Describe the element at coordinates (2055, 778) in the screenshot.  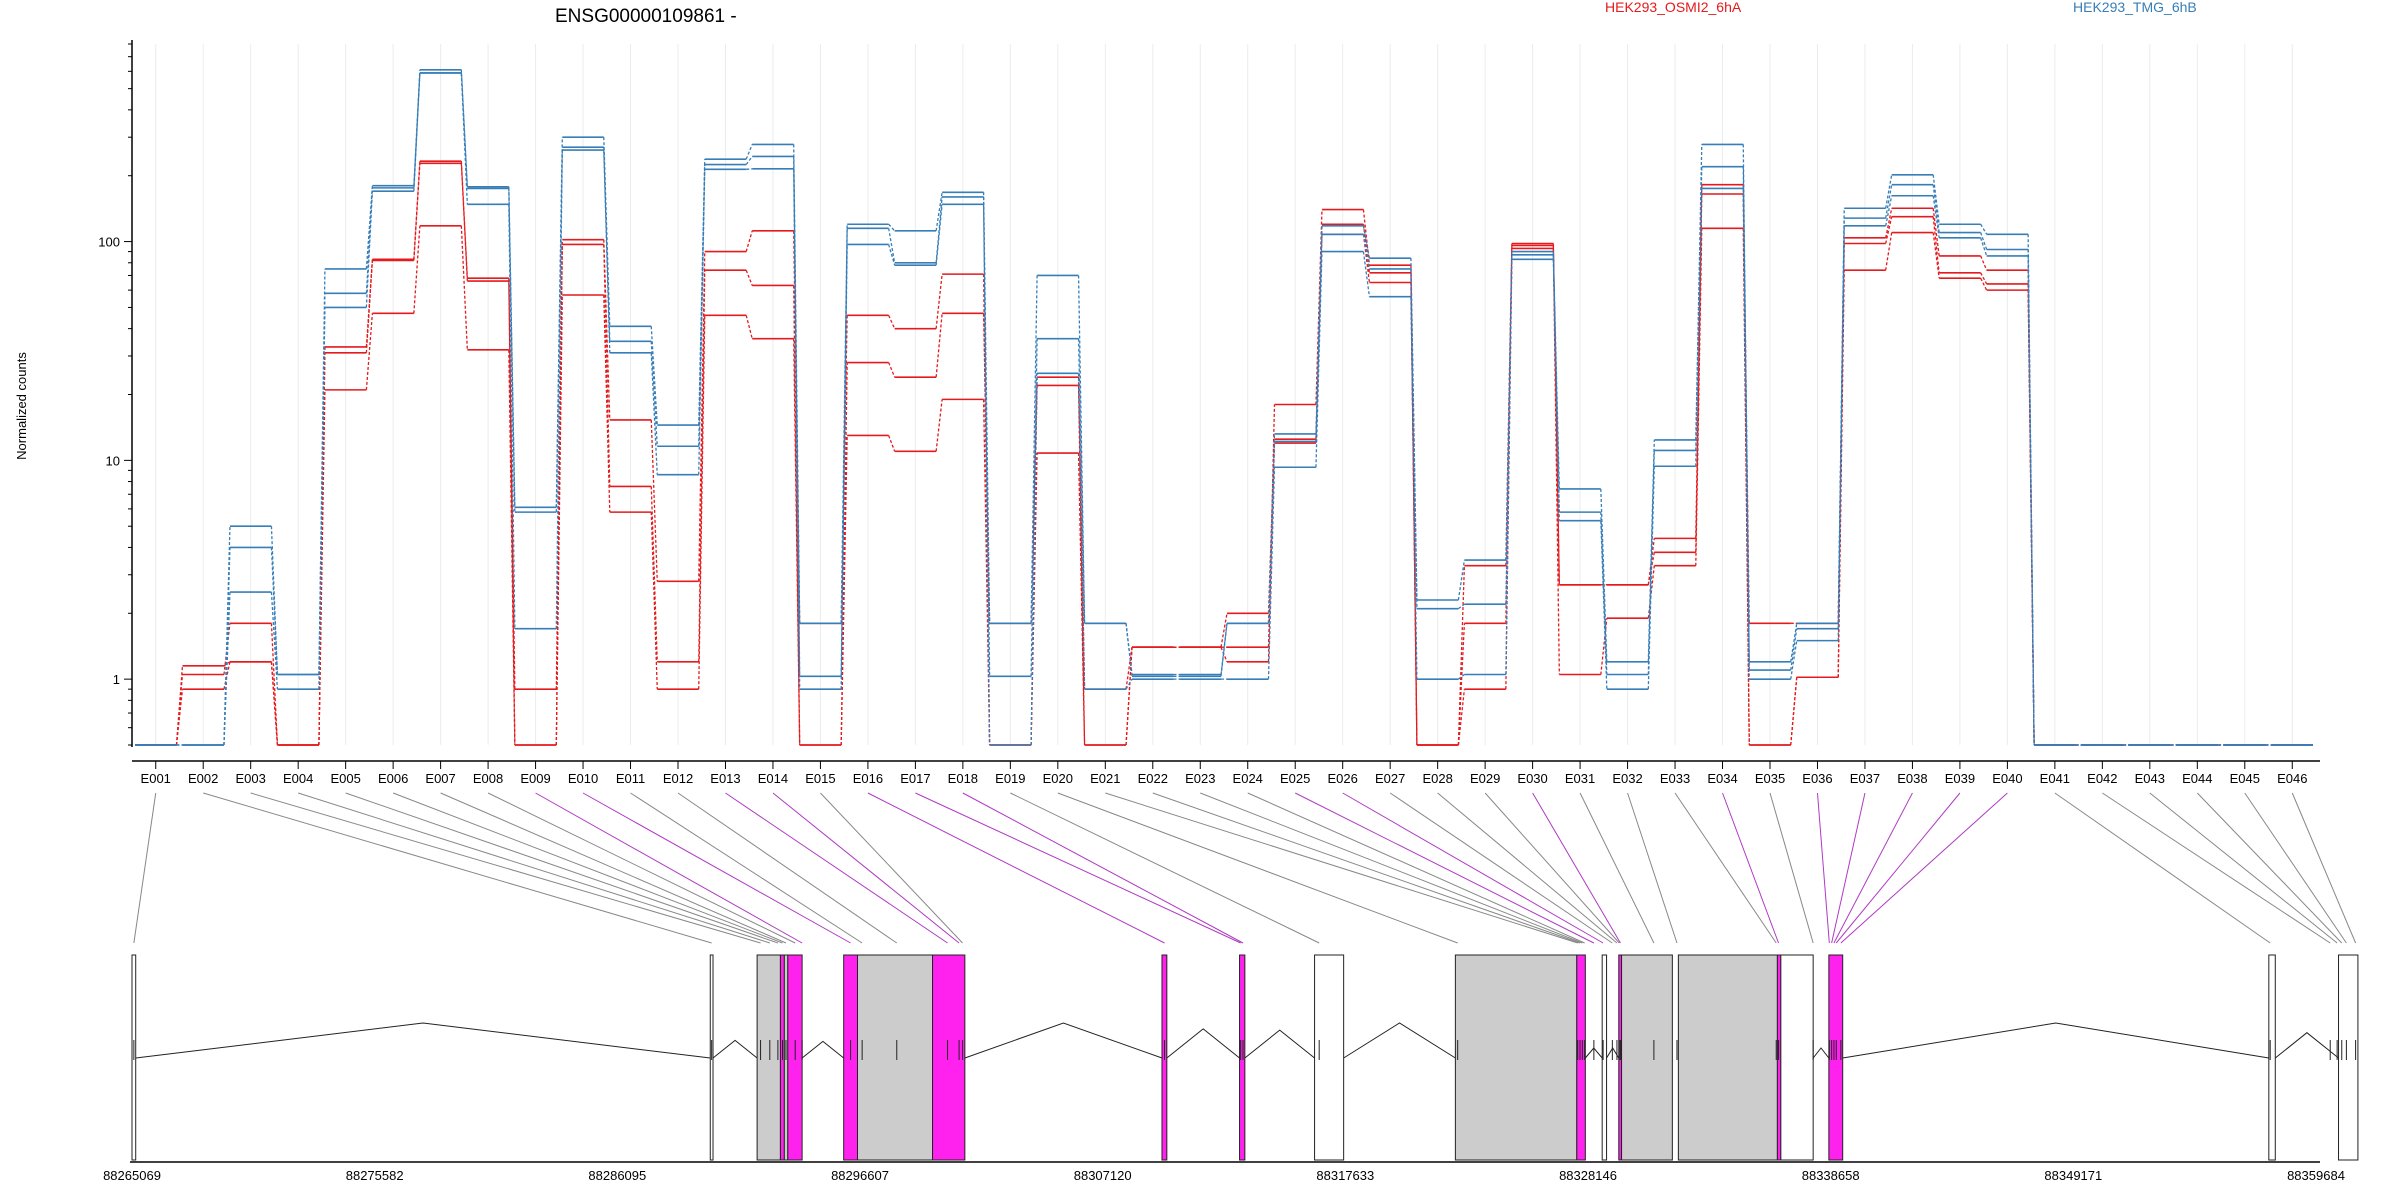
I see `x-tick-label: E041` at that location.